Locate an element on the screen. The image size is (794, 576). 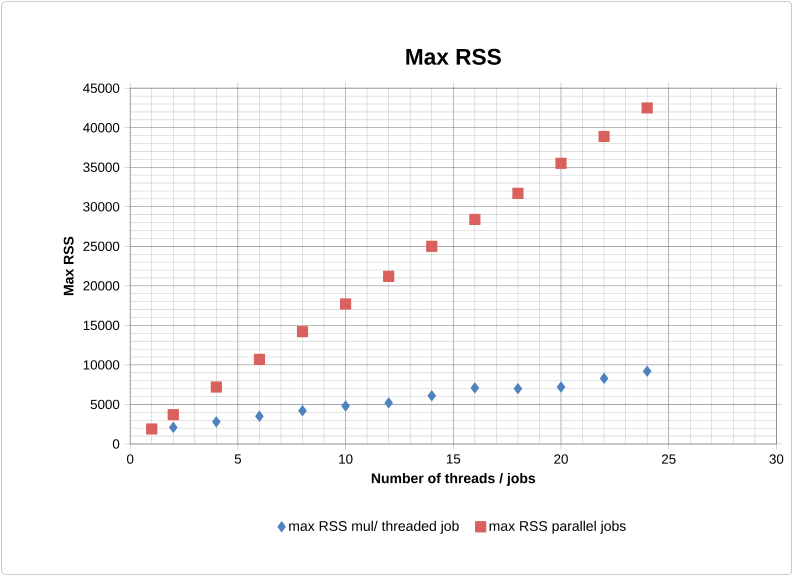
x-tick-label: 10 is located at coordinates (345, 459).